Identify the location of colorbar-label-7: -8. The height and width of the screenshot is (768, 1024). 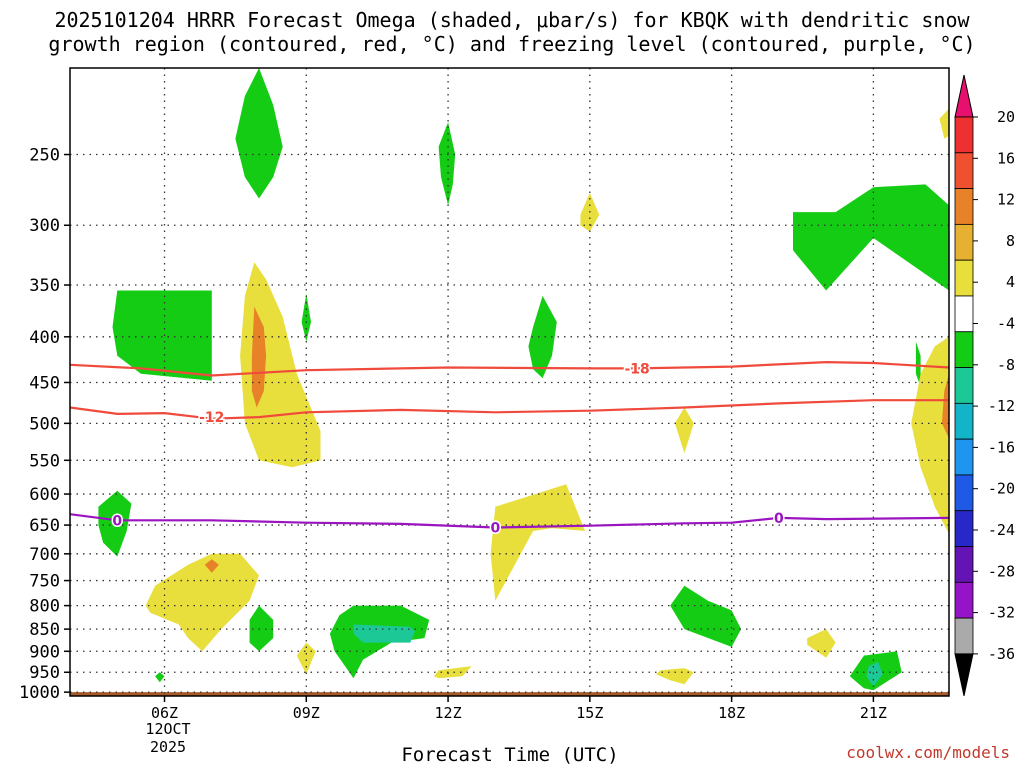
(1006, 365).